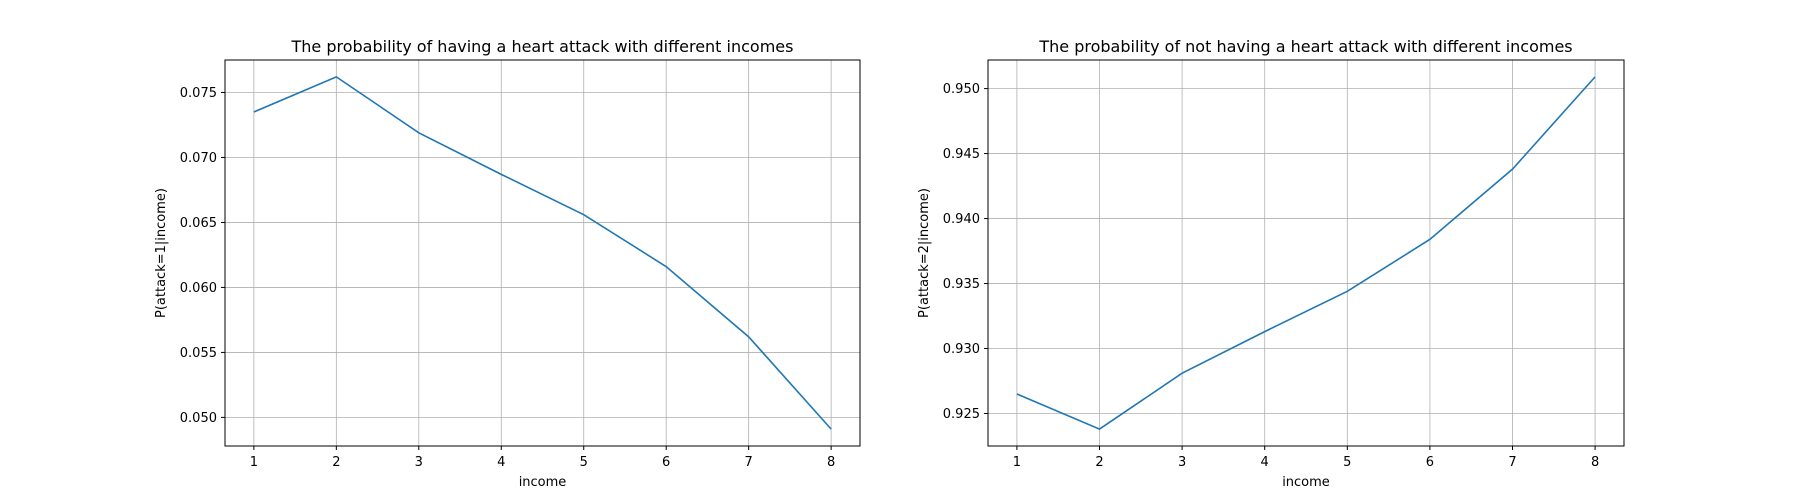 The image size is (1800, 500). What do you see at coordinates (961, 154) in the screenshot?
I see `y-tick-label: 0.945` at bounding box center [961, 154].